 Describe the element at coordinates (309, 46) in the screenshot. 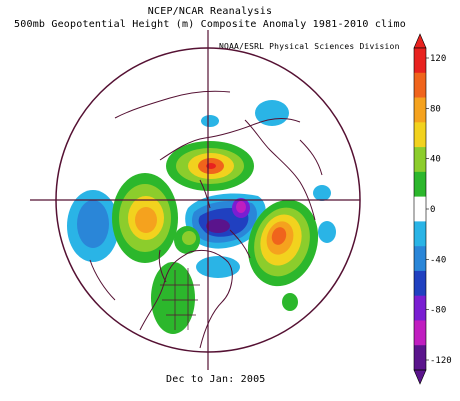

I see `credit-text: NOAA/ESRL Physical Sciences Division` at that location.